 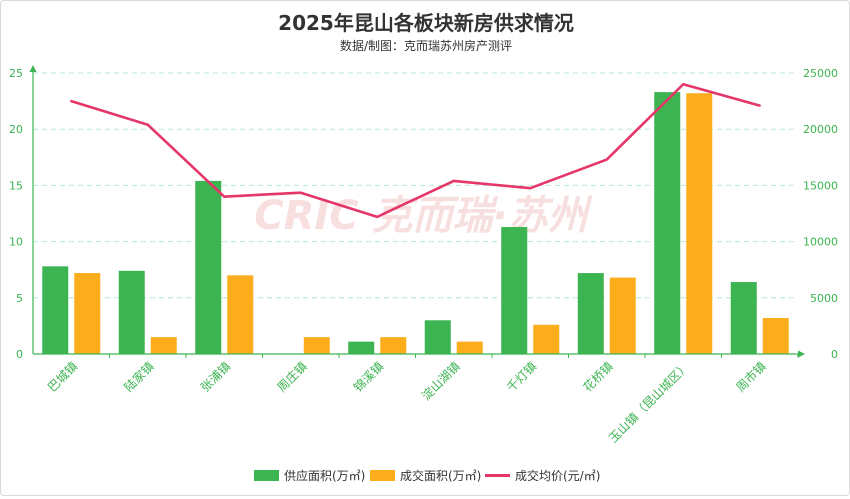 What do you see at coordinates (820, 129) in the screenshot?
I see `y-right-tick-label: 20000` at bounding box center [820, 129].